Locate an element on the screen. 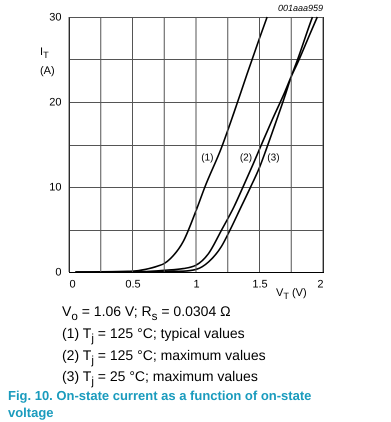  series-label: (3) is located at coordinates (273, 158).